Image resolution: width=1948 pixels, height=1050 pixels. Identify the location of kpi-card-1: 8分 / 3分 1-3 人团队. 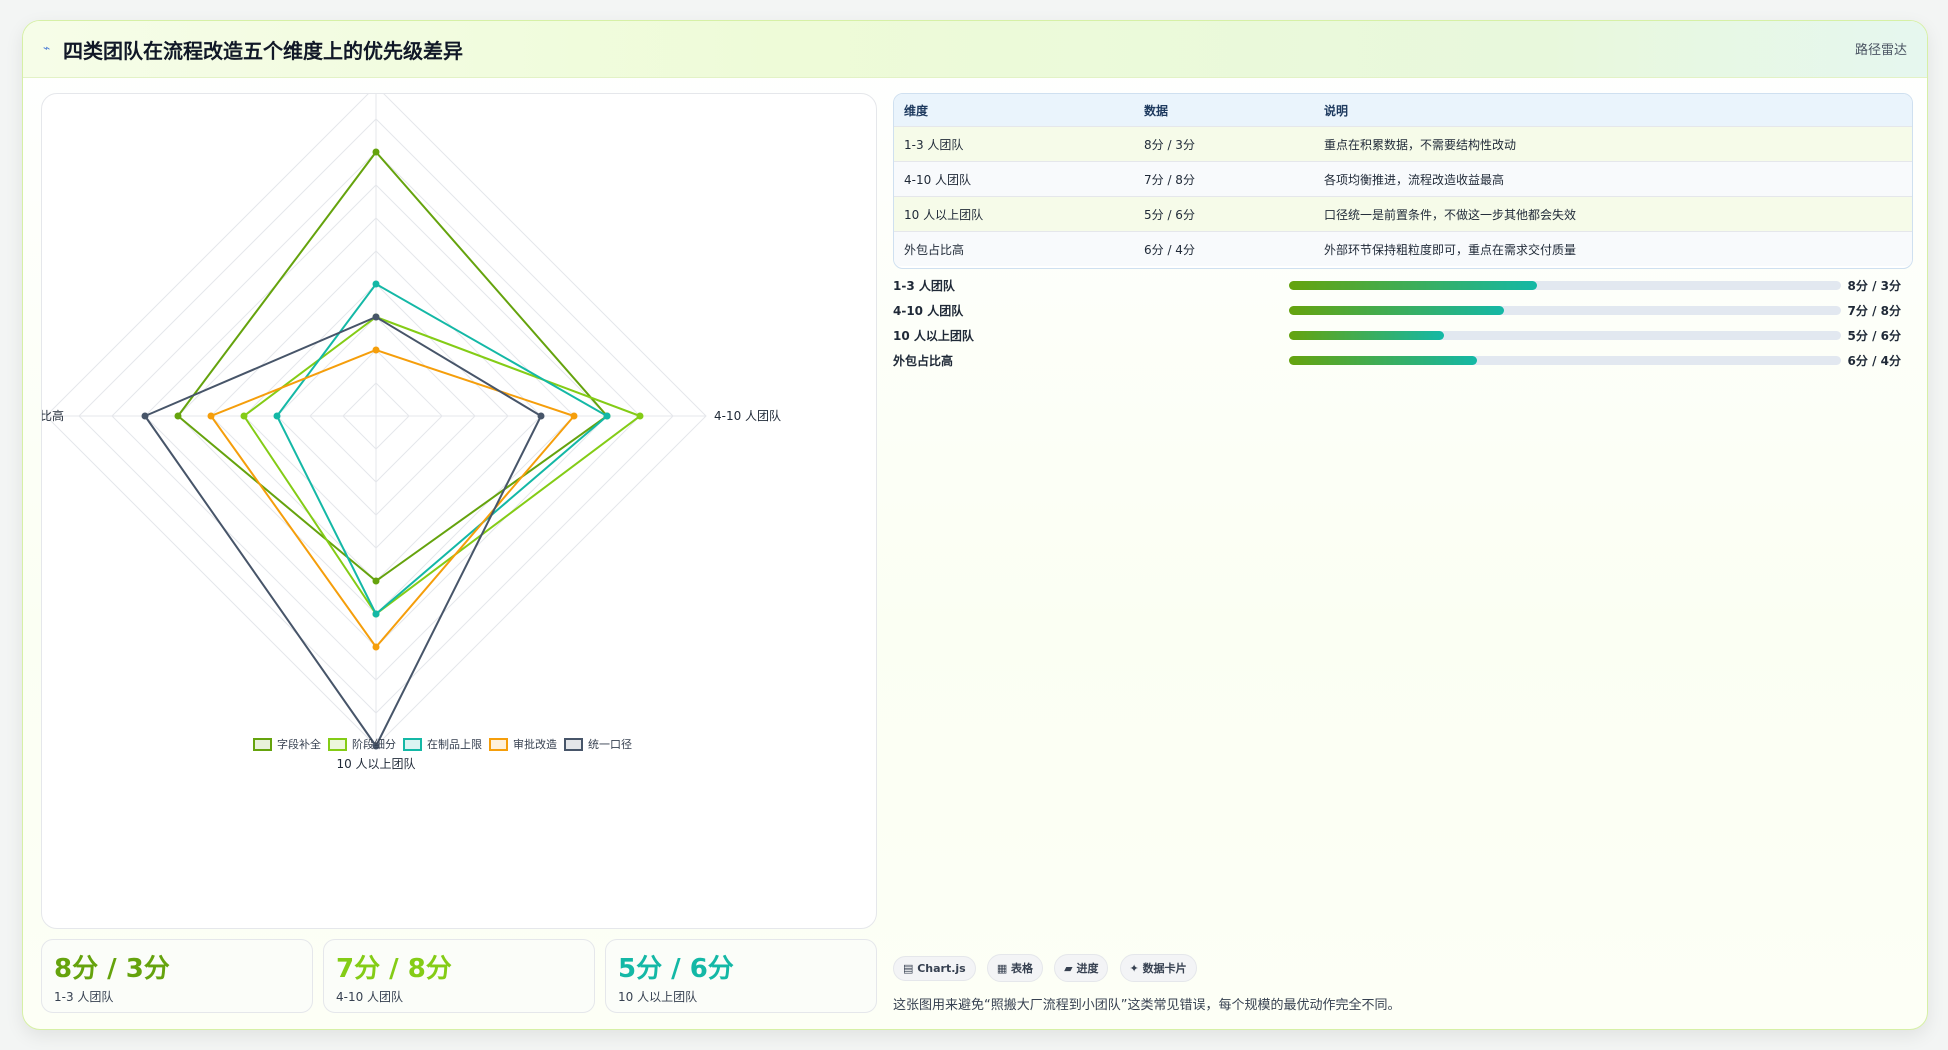
(177, 976).